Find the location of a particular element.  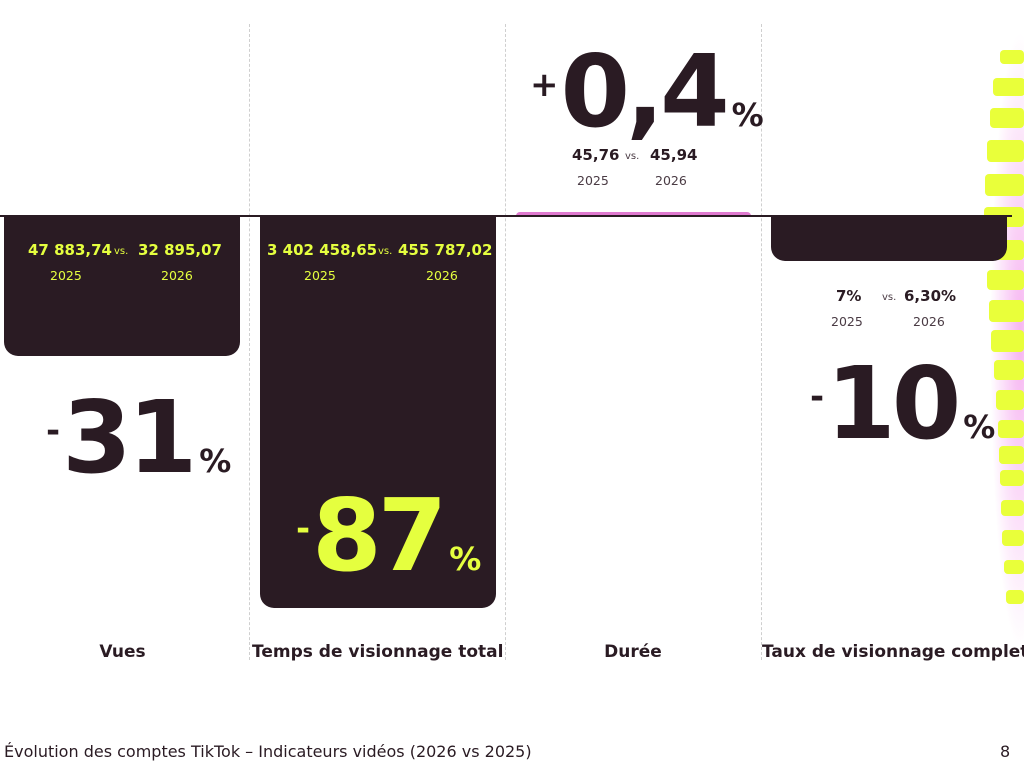

page-number: 8 is located at coordinates (1005, 751).